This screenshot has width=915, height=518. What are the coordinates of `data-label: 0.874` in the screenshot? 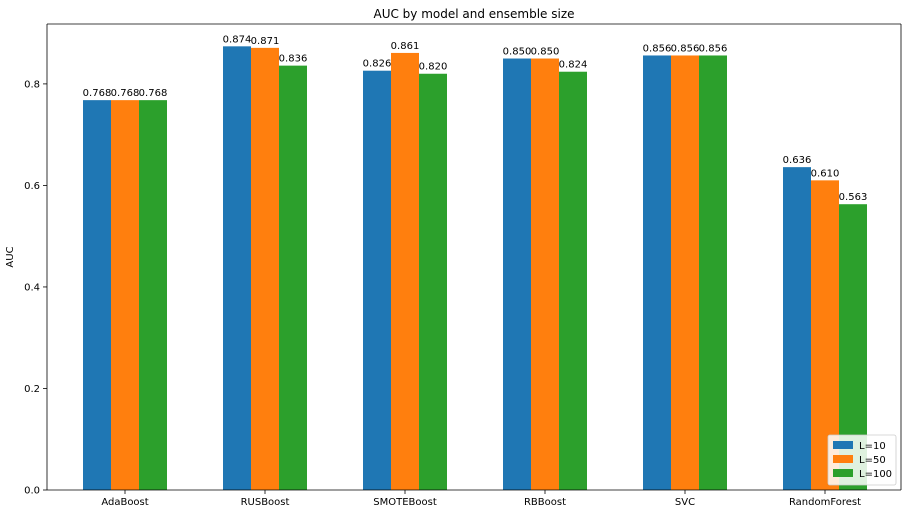 It's located at (237, 39).